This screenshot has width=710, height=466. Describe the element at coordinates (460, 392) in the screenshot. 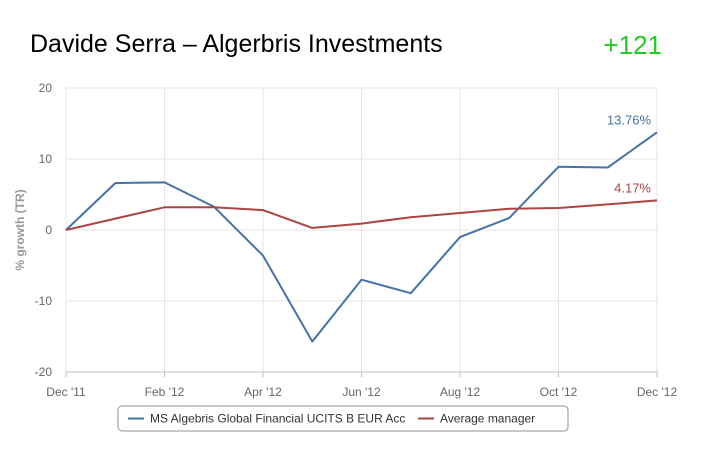

I see `x-tick-label: Aug '12` at that location.